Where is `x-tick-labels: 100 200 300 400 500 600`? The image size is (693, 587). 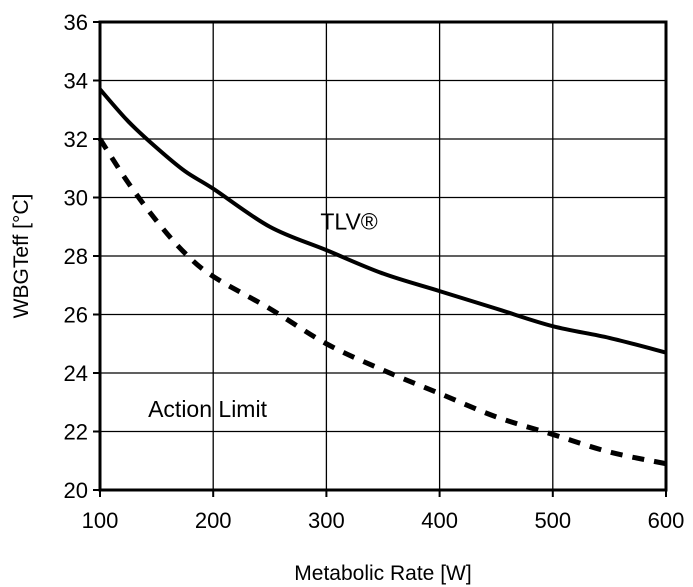
x-tick-labels: 100 200 300 400 500 600 is located at coordinates (383, 520).